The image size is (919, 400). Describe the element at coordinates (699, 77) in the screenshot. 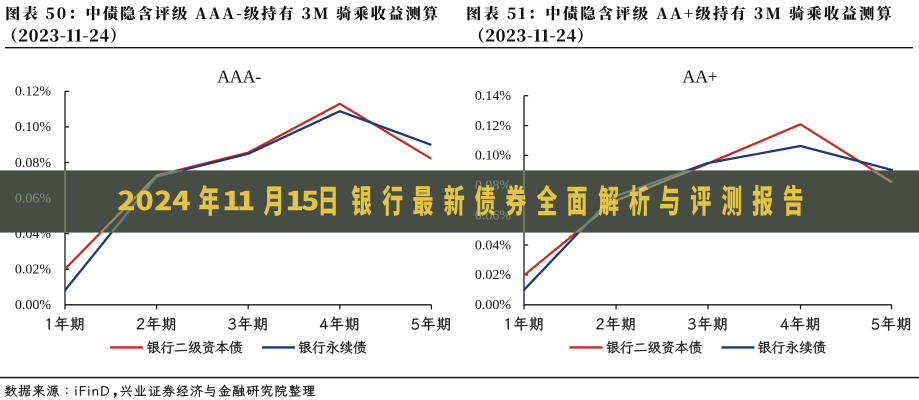

I see `svg-text: AA+` at that location.